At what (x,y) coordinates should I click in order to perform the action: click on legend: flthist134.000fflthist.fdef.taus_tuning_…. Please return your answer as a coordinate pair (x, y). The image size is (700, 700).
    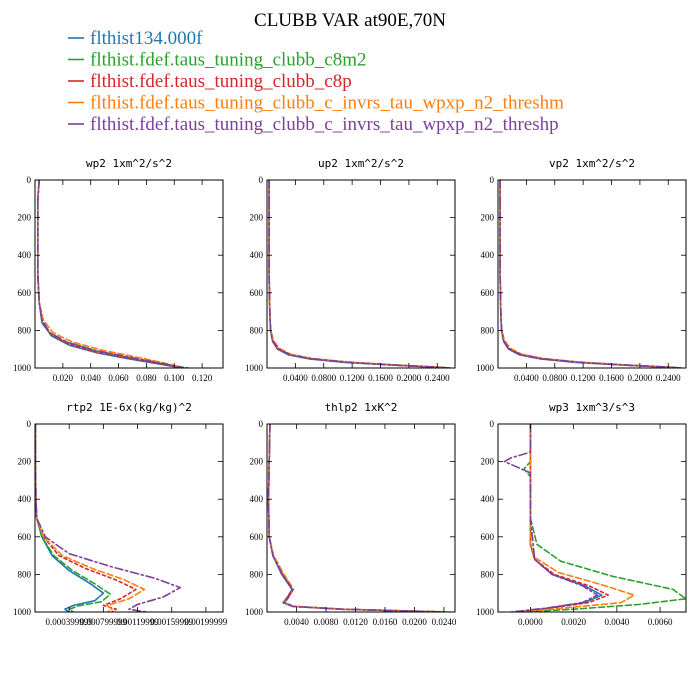
    Looking at the image, I should click on (316, 81).